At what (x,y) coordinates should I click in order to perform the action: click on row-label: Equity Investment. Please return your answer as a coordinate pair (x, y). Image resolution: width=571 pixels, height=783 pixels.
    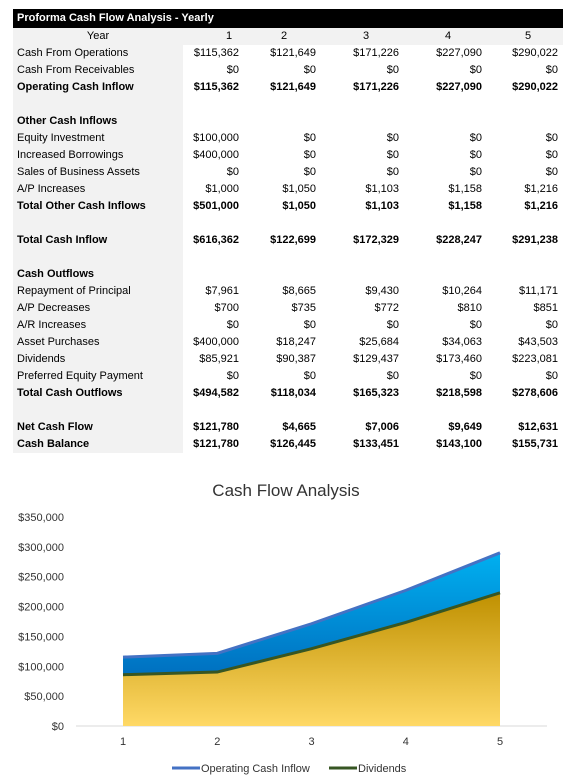
    Looking at the image, I should click on (61, 138).